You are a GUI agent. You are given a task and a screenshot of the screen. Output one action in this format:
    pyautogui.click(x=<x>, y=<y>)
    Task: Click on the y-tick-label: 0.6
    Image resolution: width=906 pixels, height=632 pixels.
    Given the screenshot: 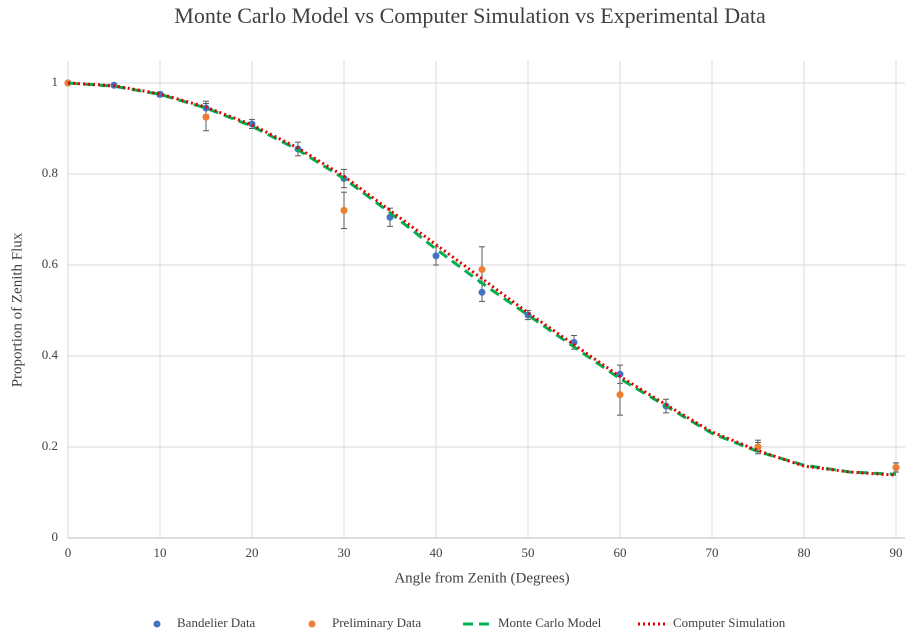 What is the action you would take?
    pyautogui.click(x=50, y=263)
    